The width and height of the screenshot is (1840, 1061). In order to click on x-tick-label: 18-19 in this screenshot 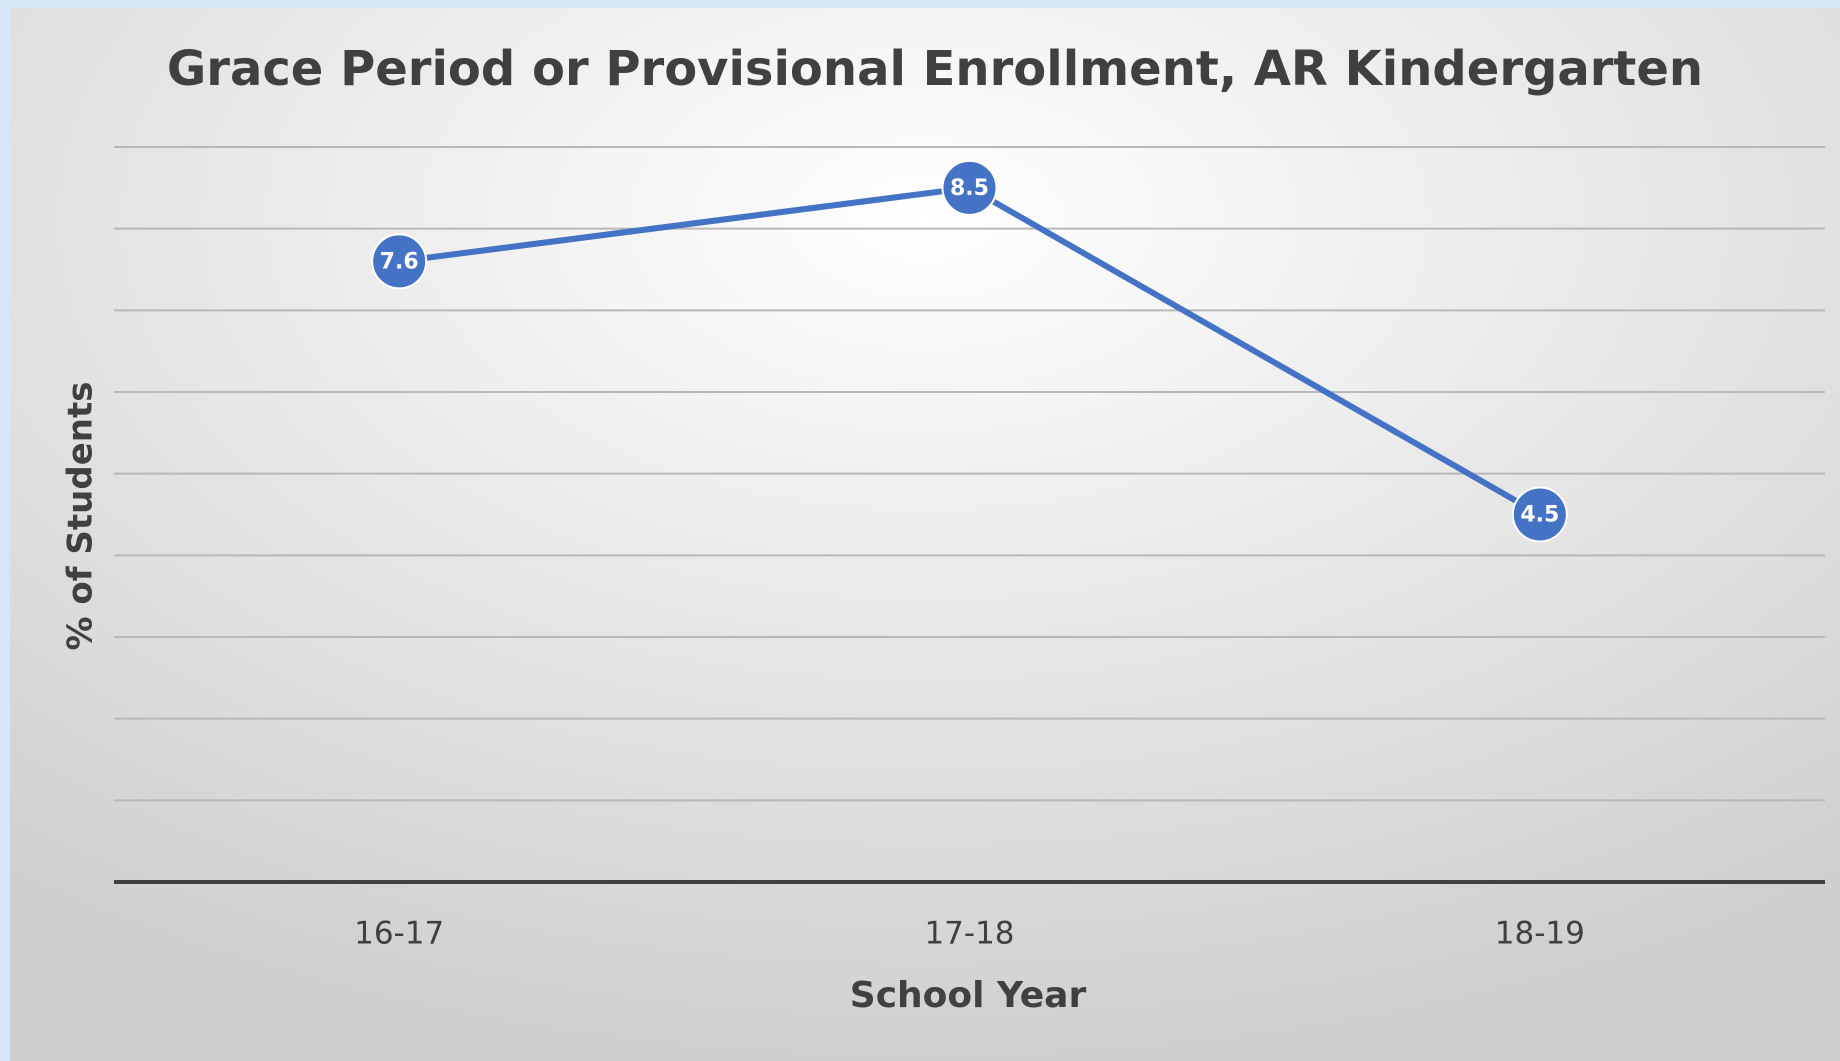, I will do `click(1540, 934)`.